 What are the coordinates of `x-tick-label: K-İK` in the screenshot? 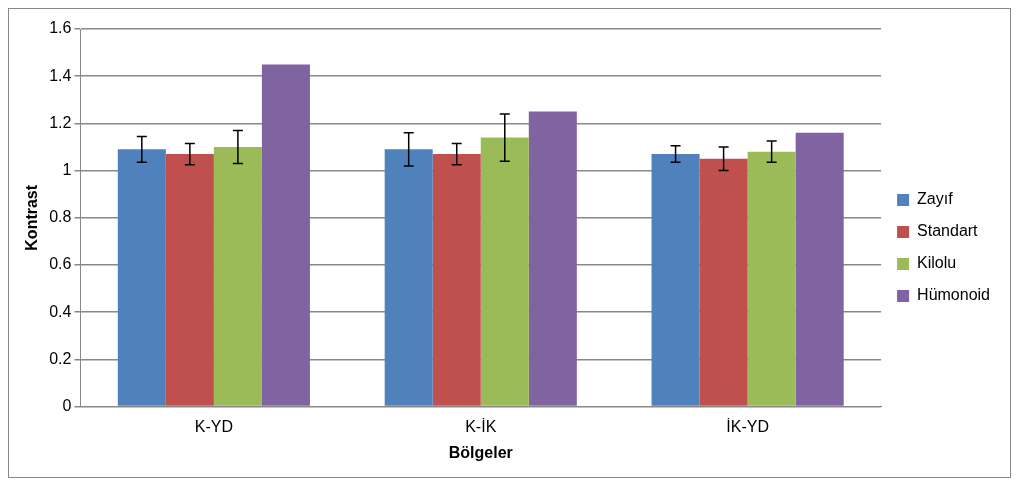 It's located at (481, 425).